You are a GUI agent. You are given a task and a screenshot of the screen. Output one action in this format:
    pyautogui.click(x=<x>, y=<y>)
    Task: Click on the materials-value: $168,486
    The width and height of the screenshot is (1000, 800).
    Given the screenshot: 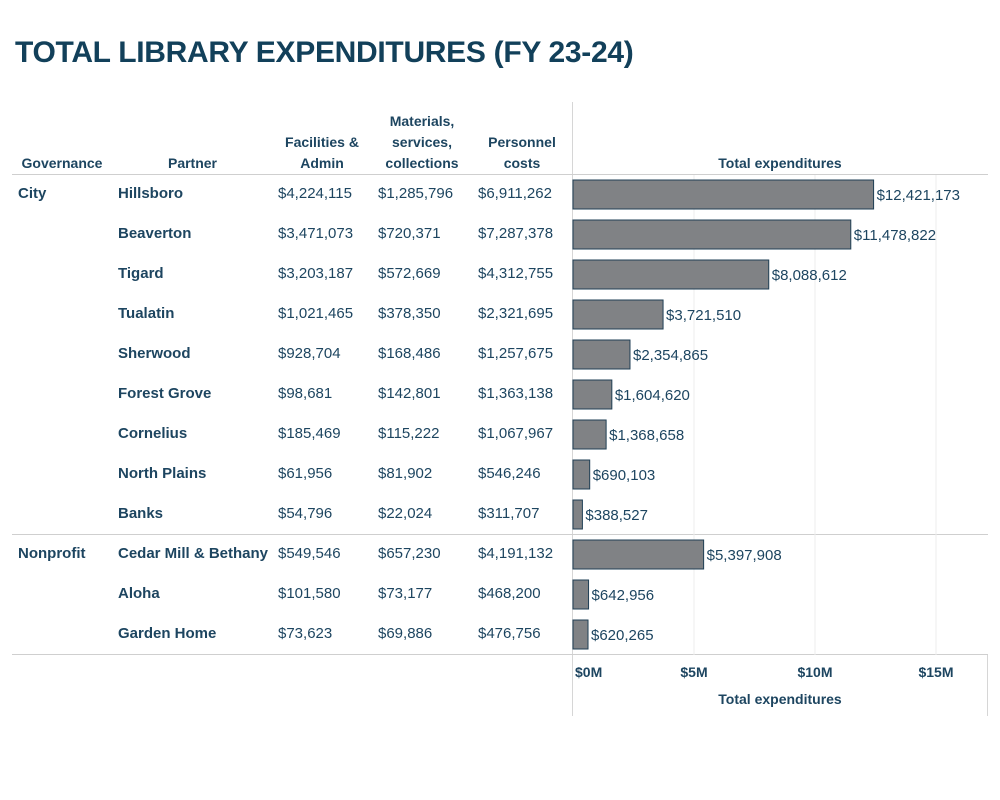 What is the action you would take?
    pyautogui.click(x=409, y=353)
    